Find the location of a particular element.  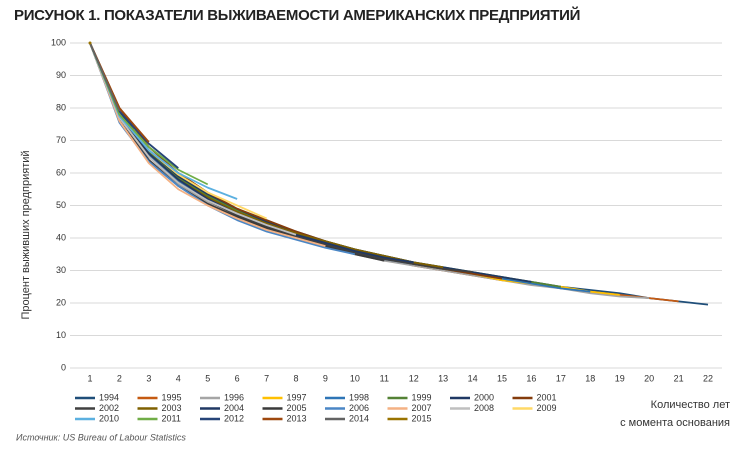

x-tick-label: 9 is located at coordinates (325, 378).